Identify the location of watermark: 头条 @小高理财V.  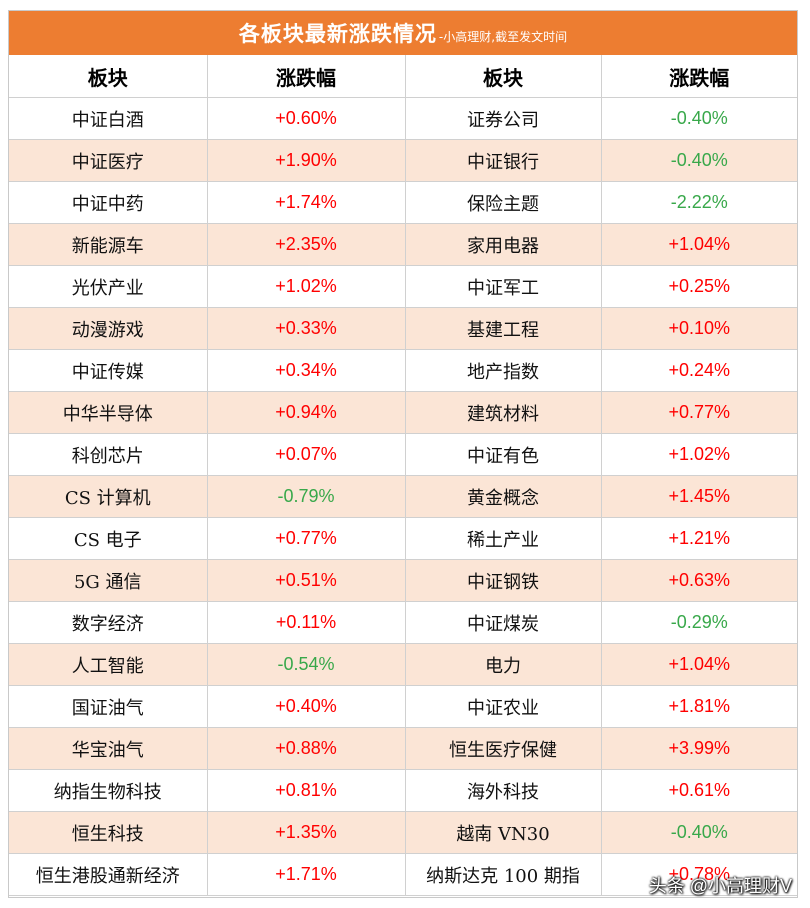
(720, 886).